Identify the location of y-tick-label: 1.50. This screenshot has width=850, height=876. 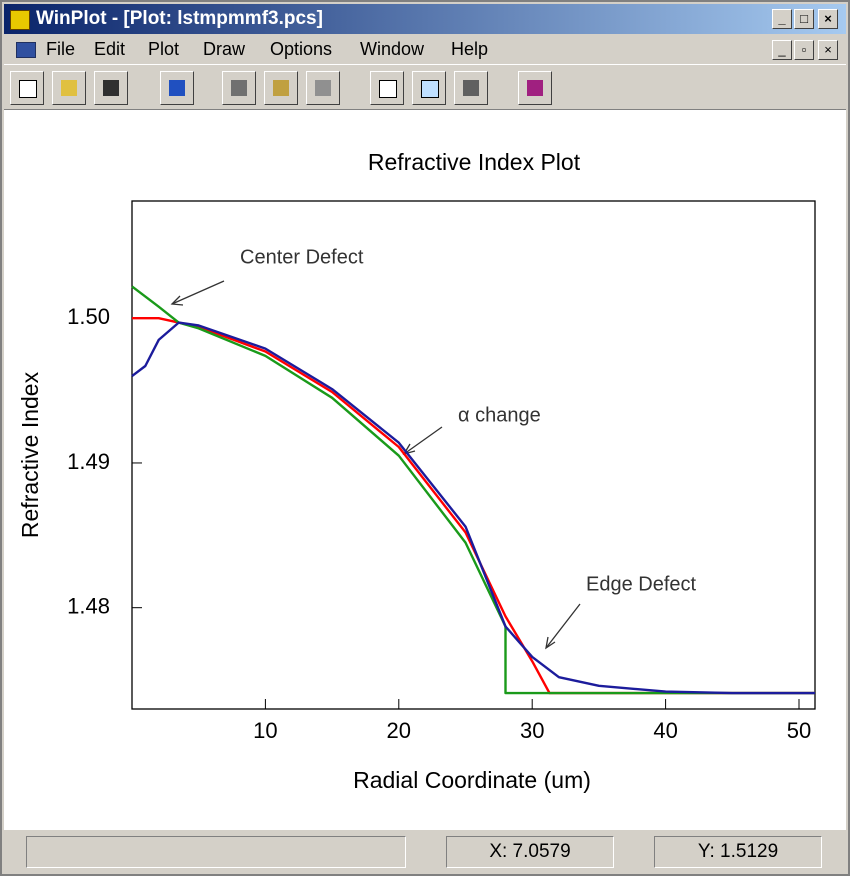
(88, 316).